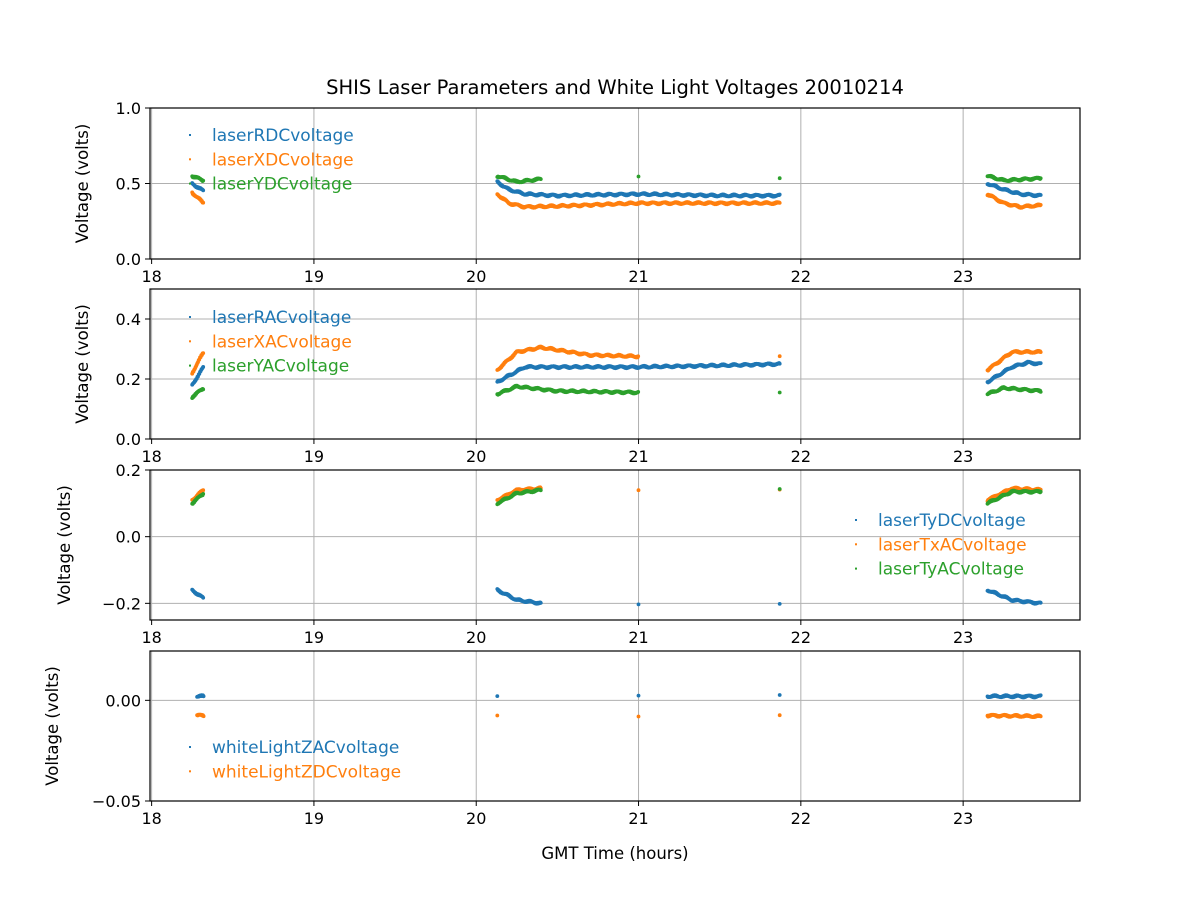  What do you see at coordinates (619, 715) in the screenshot?
I see `series-whiteLightZDCvoltage` at bounding box center [619, 715].